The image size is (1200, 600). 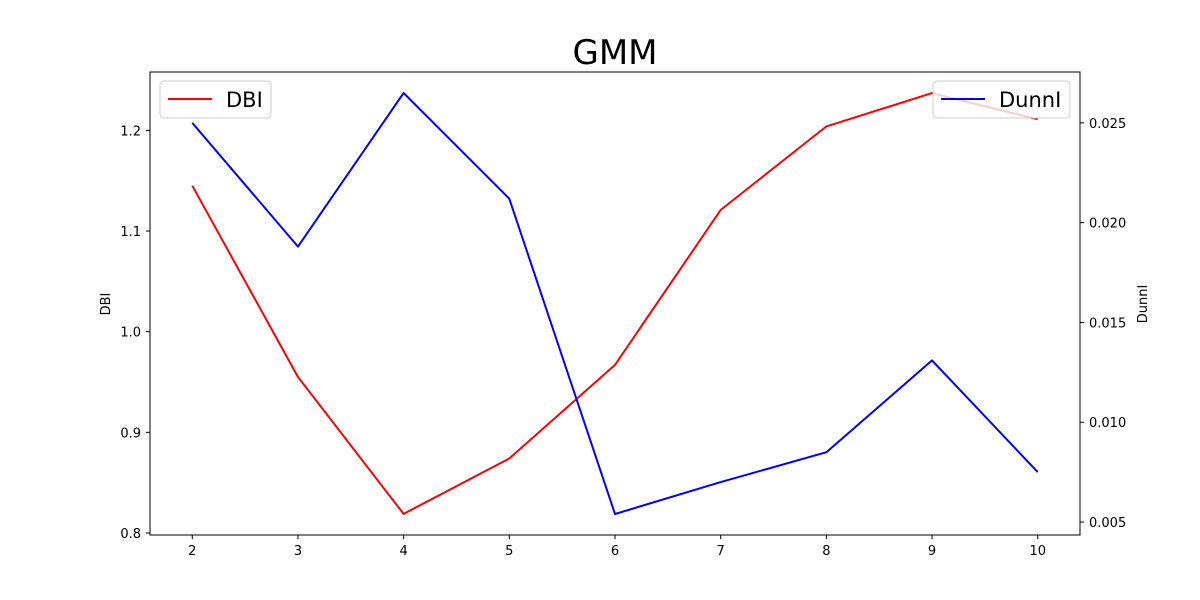 I want to click on x-tick-label: 7, so click(x=721, y=551).